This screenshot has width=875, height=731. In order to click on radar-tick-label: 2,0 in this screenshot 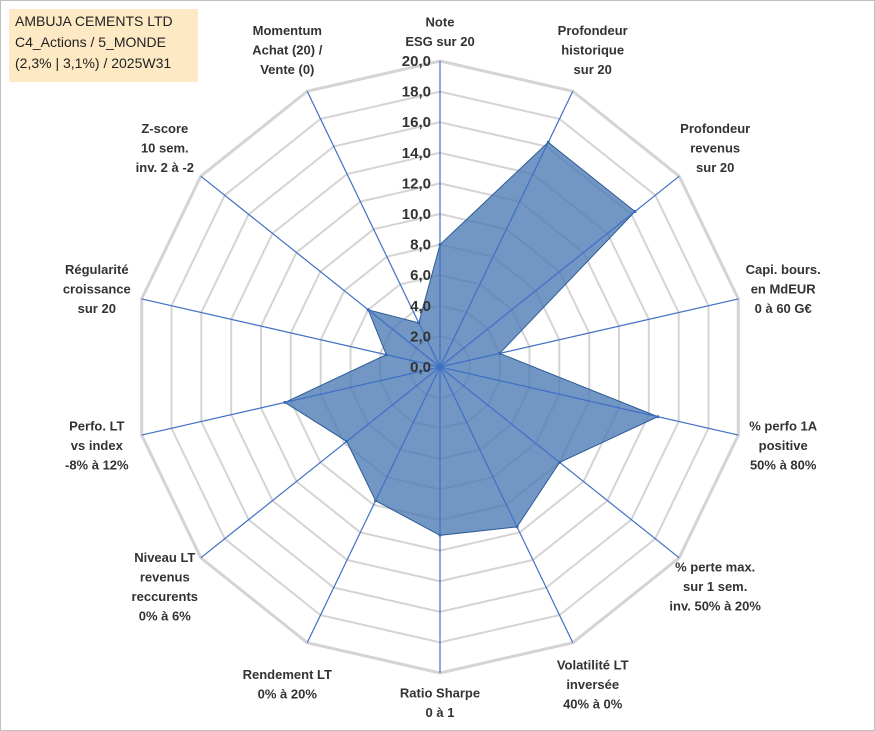, I will do `click(420, 336)`.